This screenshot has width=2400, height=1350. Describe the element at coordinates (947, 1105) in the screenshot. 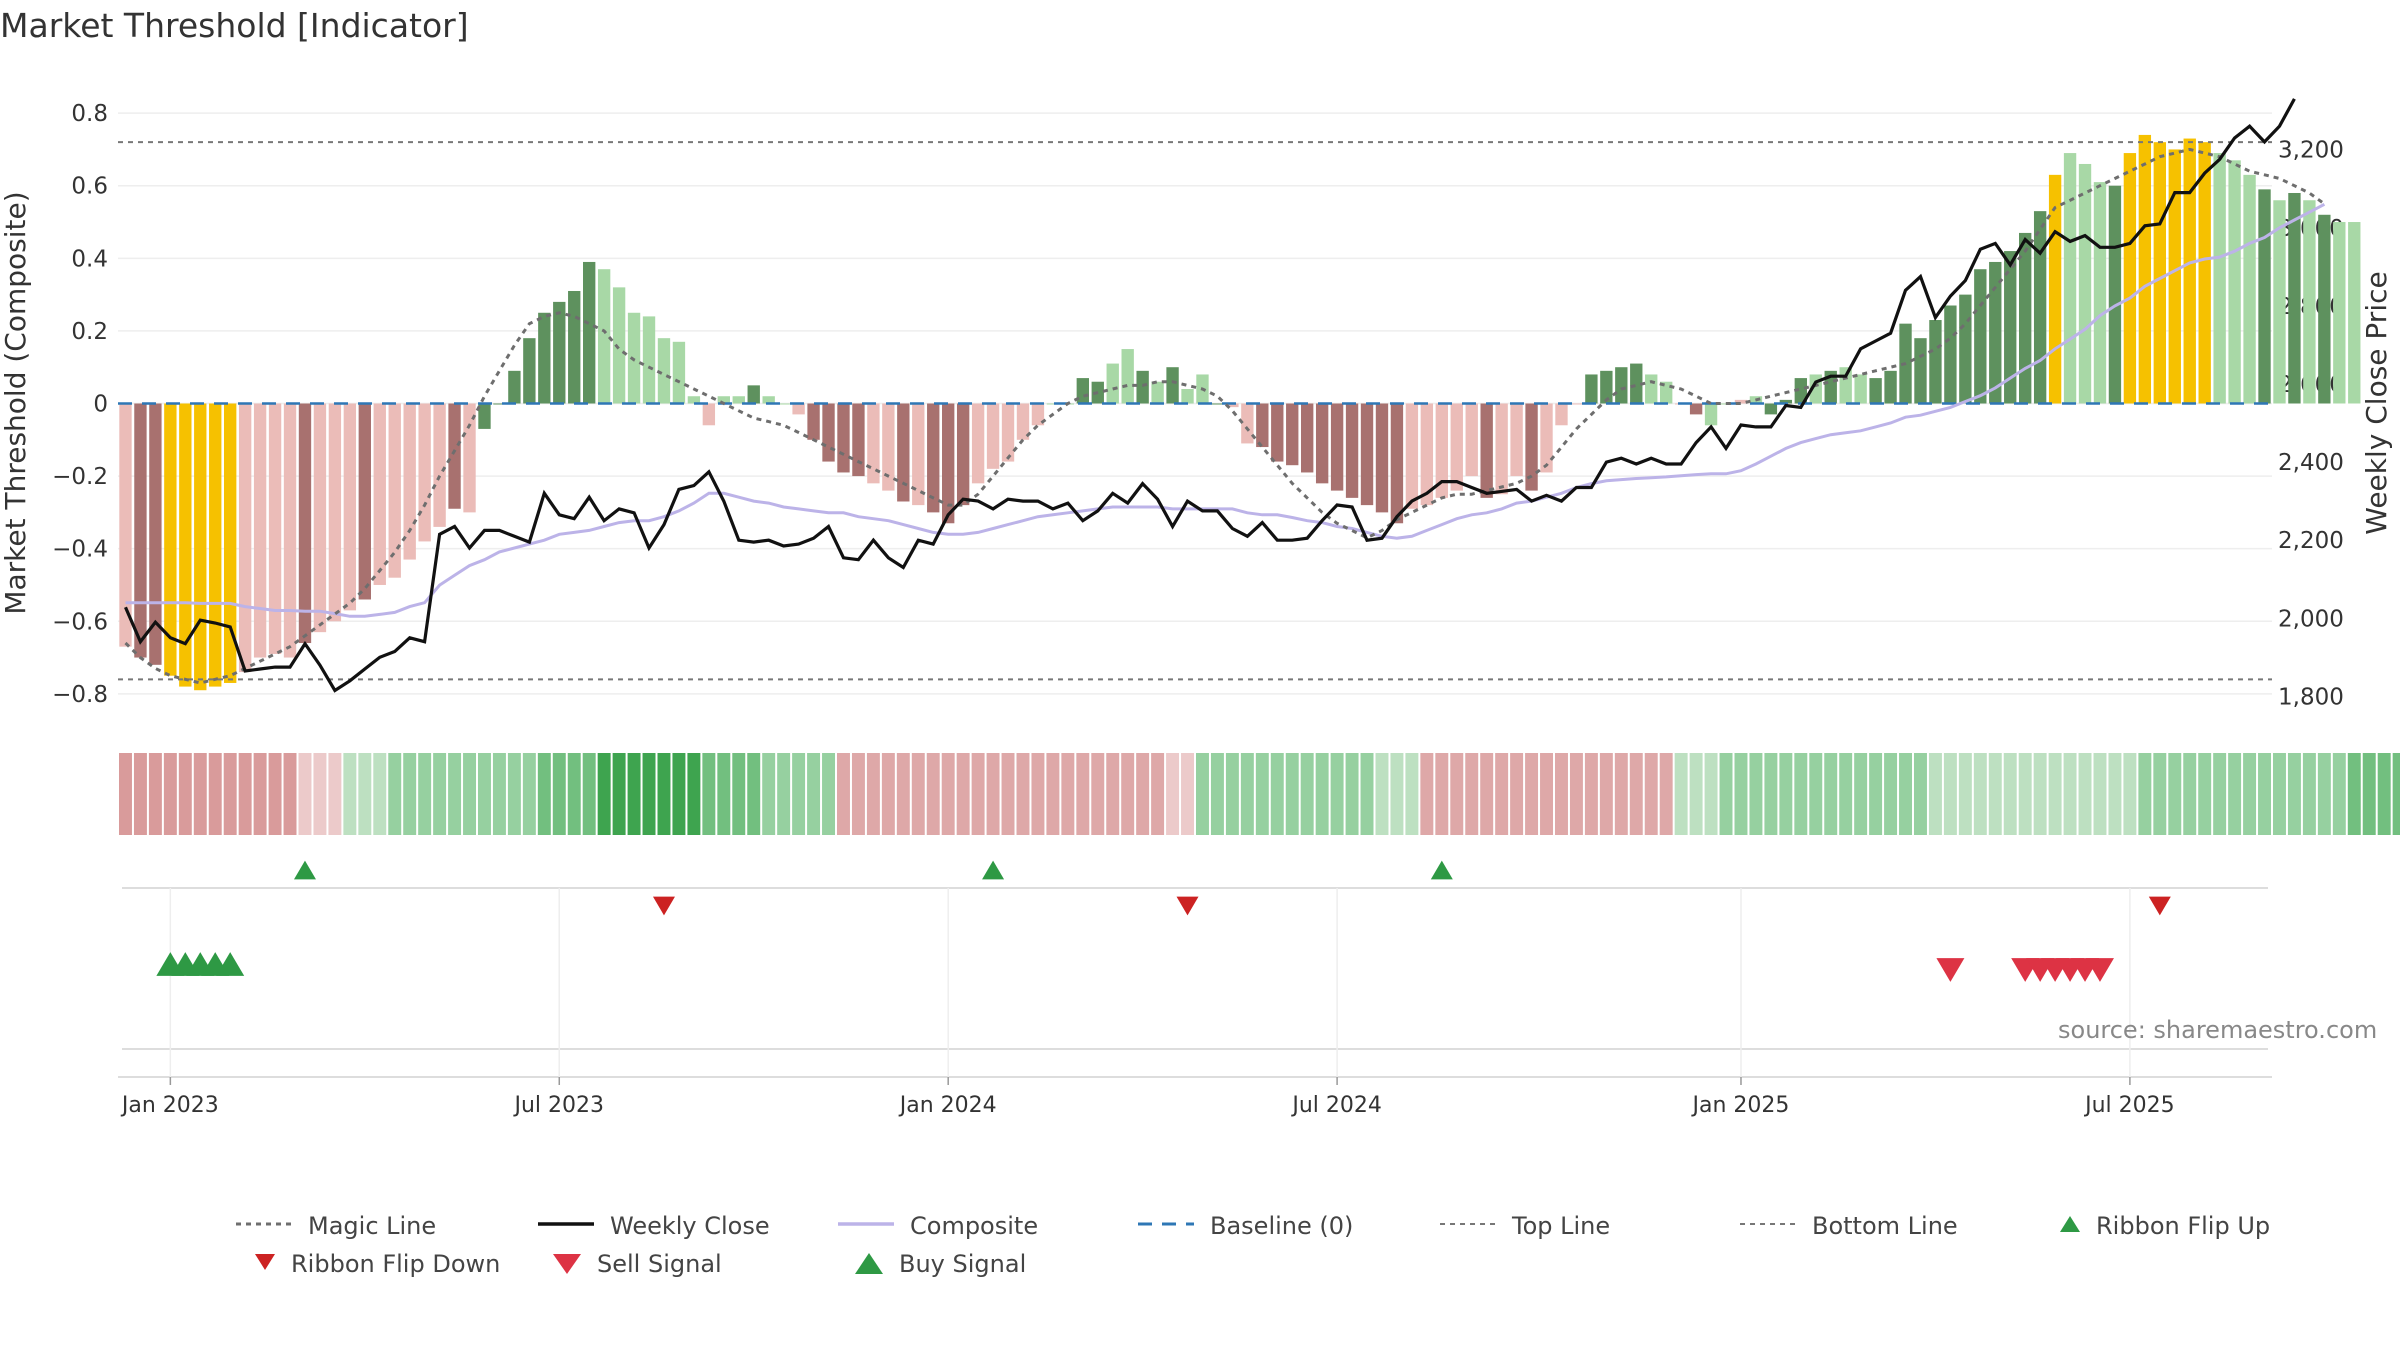

I see `x-tick-label: Jan 2024` at that location.